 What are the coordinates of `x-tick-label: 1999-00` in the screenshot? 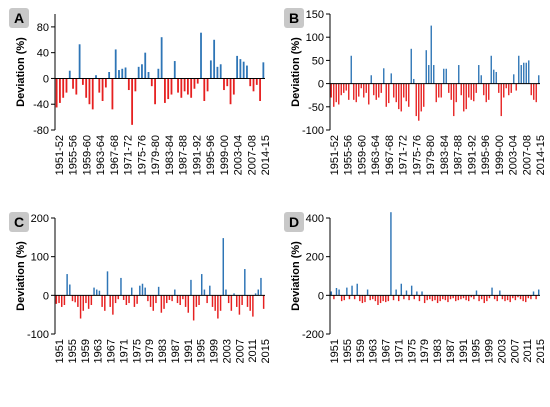 It's located at (500, 155).